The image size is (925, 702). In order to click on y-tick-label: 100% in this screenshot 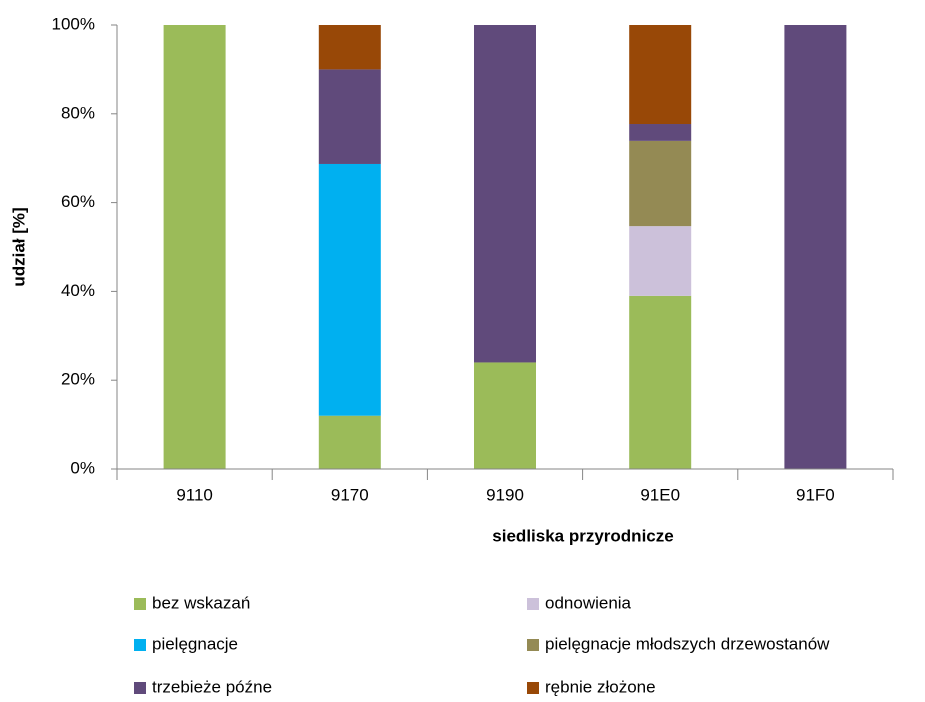, I will do `click(73, 23)`.